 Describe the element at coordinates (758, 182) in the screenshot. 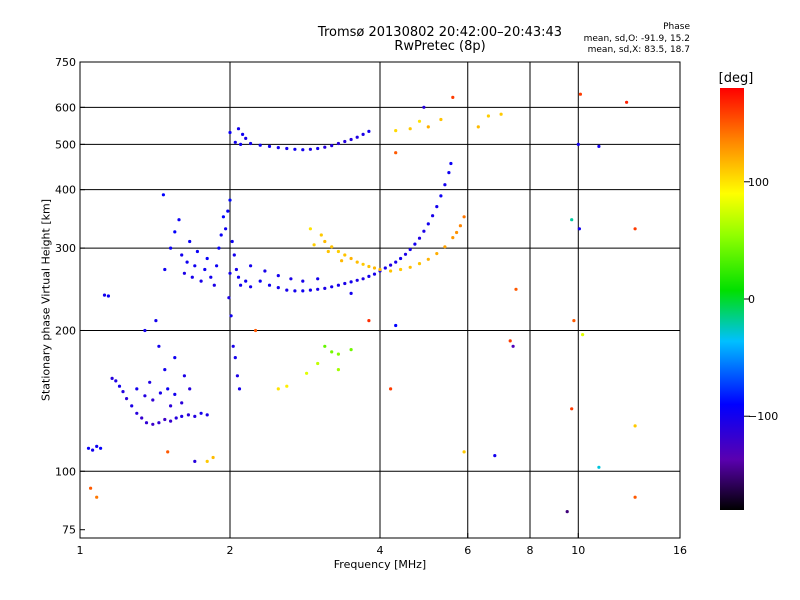

I see `colorbar-tick-label: 100` at that location.